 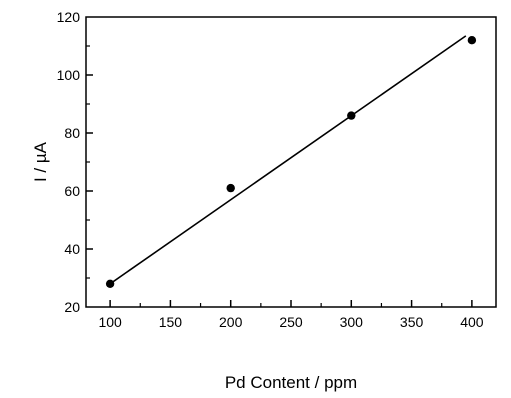 I want to click on x-tick-label: 250, so click(x=291, y=322).